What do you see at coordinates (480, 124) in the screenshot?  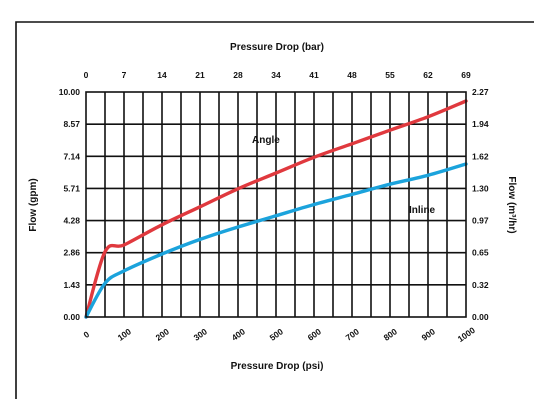 I see `right-tick-label: 1.94` at bounding box center [480, 124].